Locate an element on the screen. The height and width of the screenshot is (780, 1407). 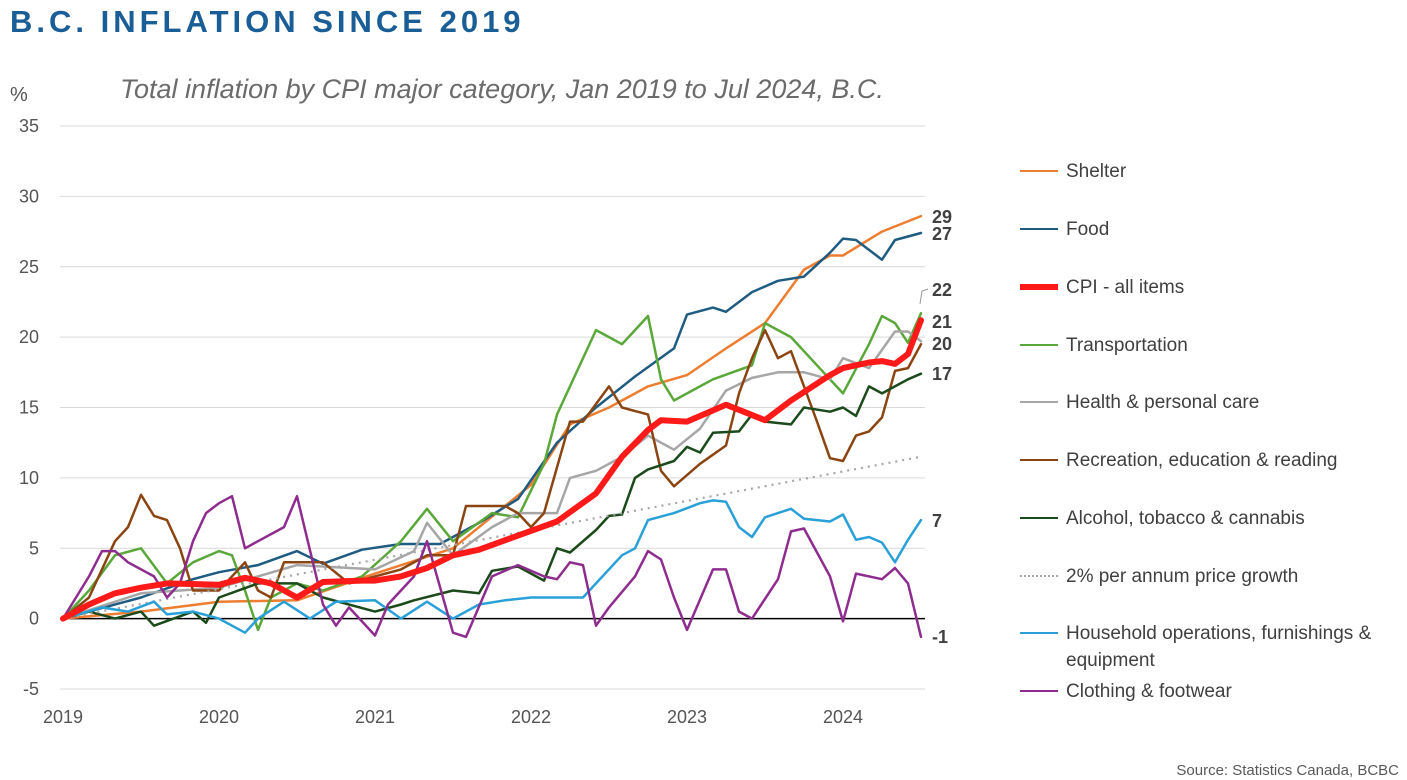
x-tick-label: 2019 is located at coordinates (63, 717).